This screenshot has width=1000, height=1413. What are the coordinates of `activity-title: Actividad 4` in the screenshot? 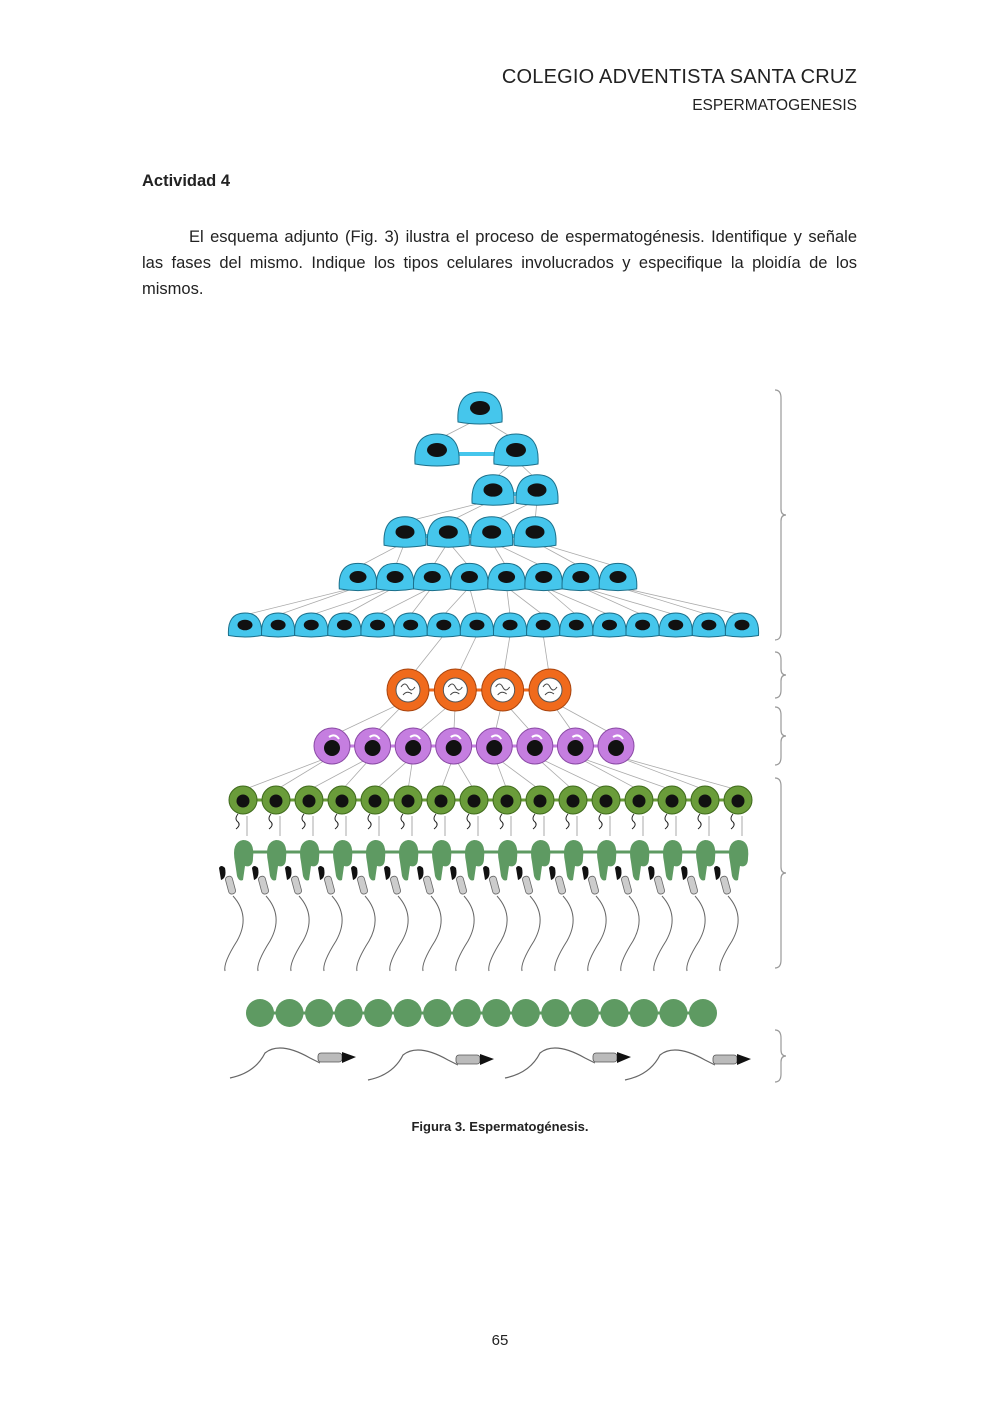 It's located at (186, 181).